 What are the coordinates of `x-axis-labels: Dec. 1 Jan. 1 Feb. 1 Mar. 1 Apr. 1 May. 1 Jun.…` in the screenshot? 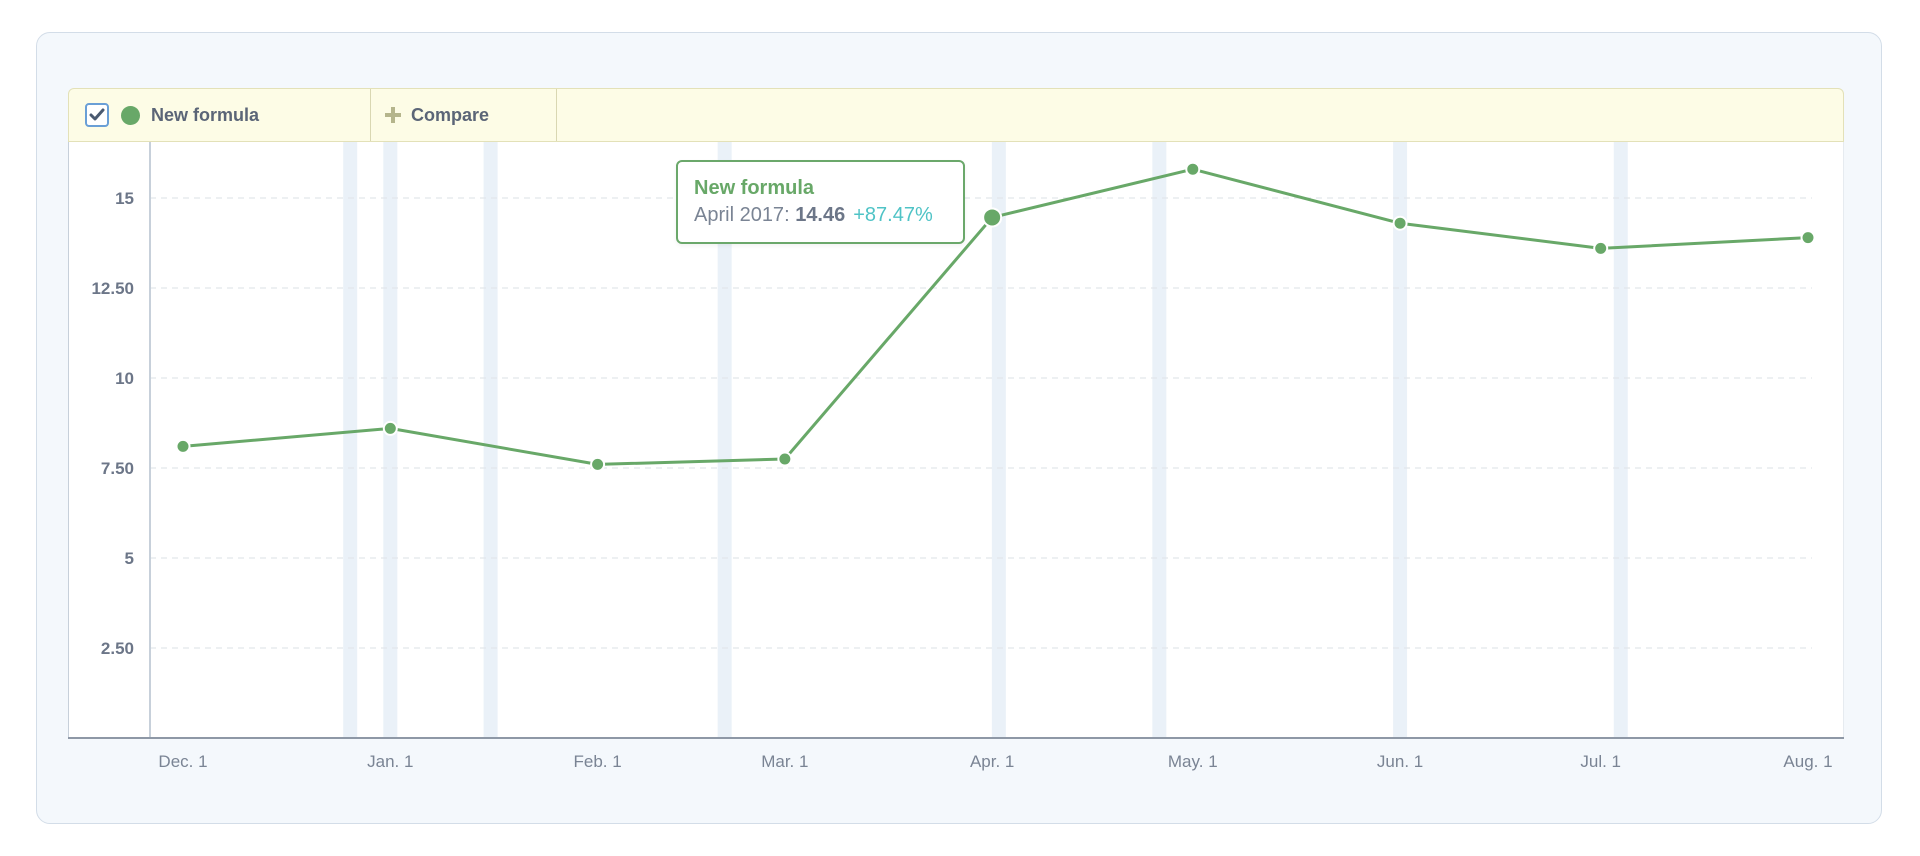 It's located at (995, 761).